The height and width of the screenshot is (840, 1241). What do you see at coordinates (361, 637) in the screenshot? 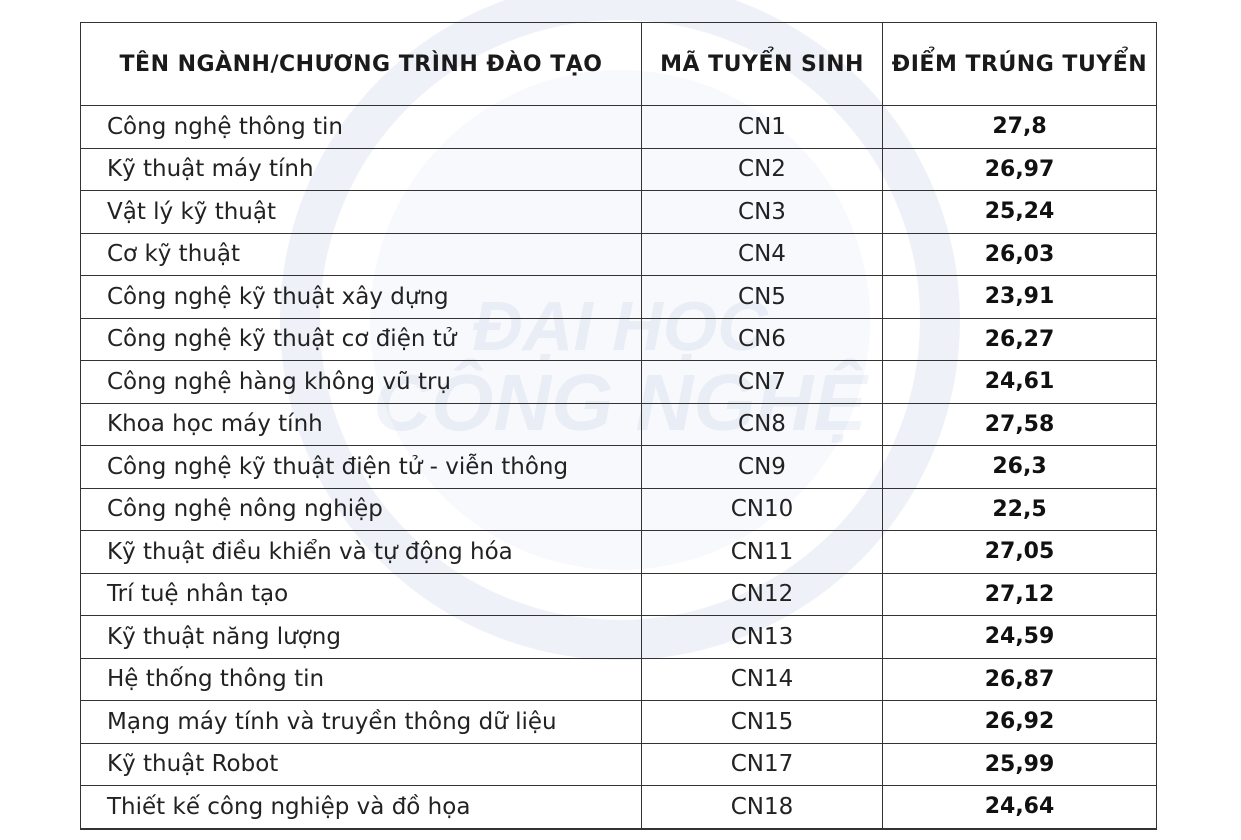
I see `program-name-cell: Kỹ thuật năng lượng` at bounding box center [361, 637].